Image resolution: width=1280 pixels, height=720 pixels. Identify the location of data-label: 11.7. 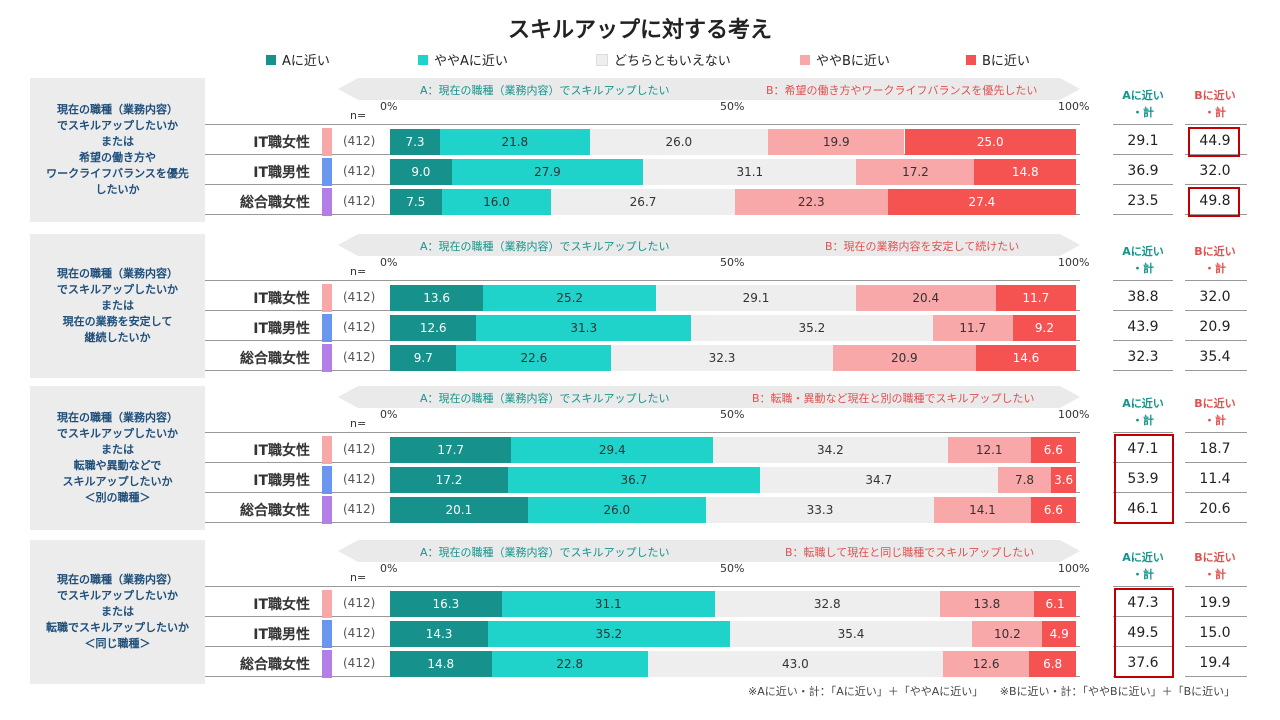
(973, 328).